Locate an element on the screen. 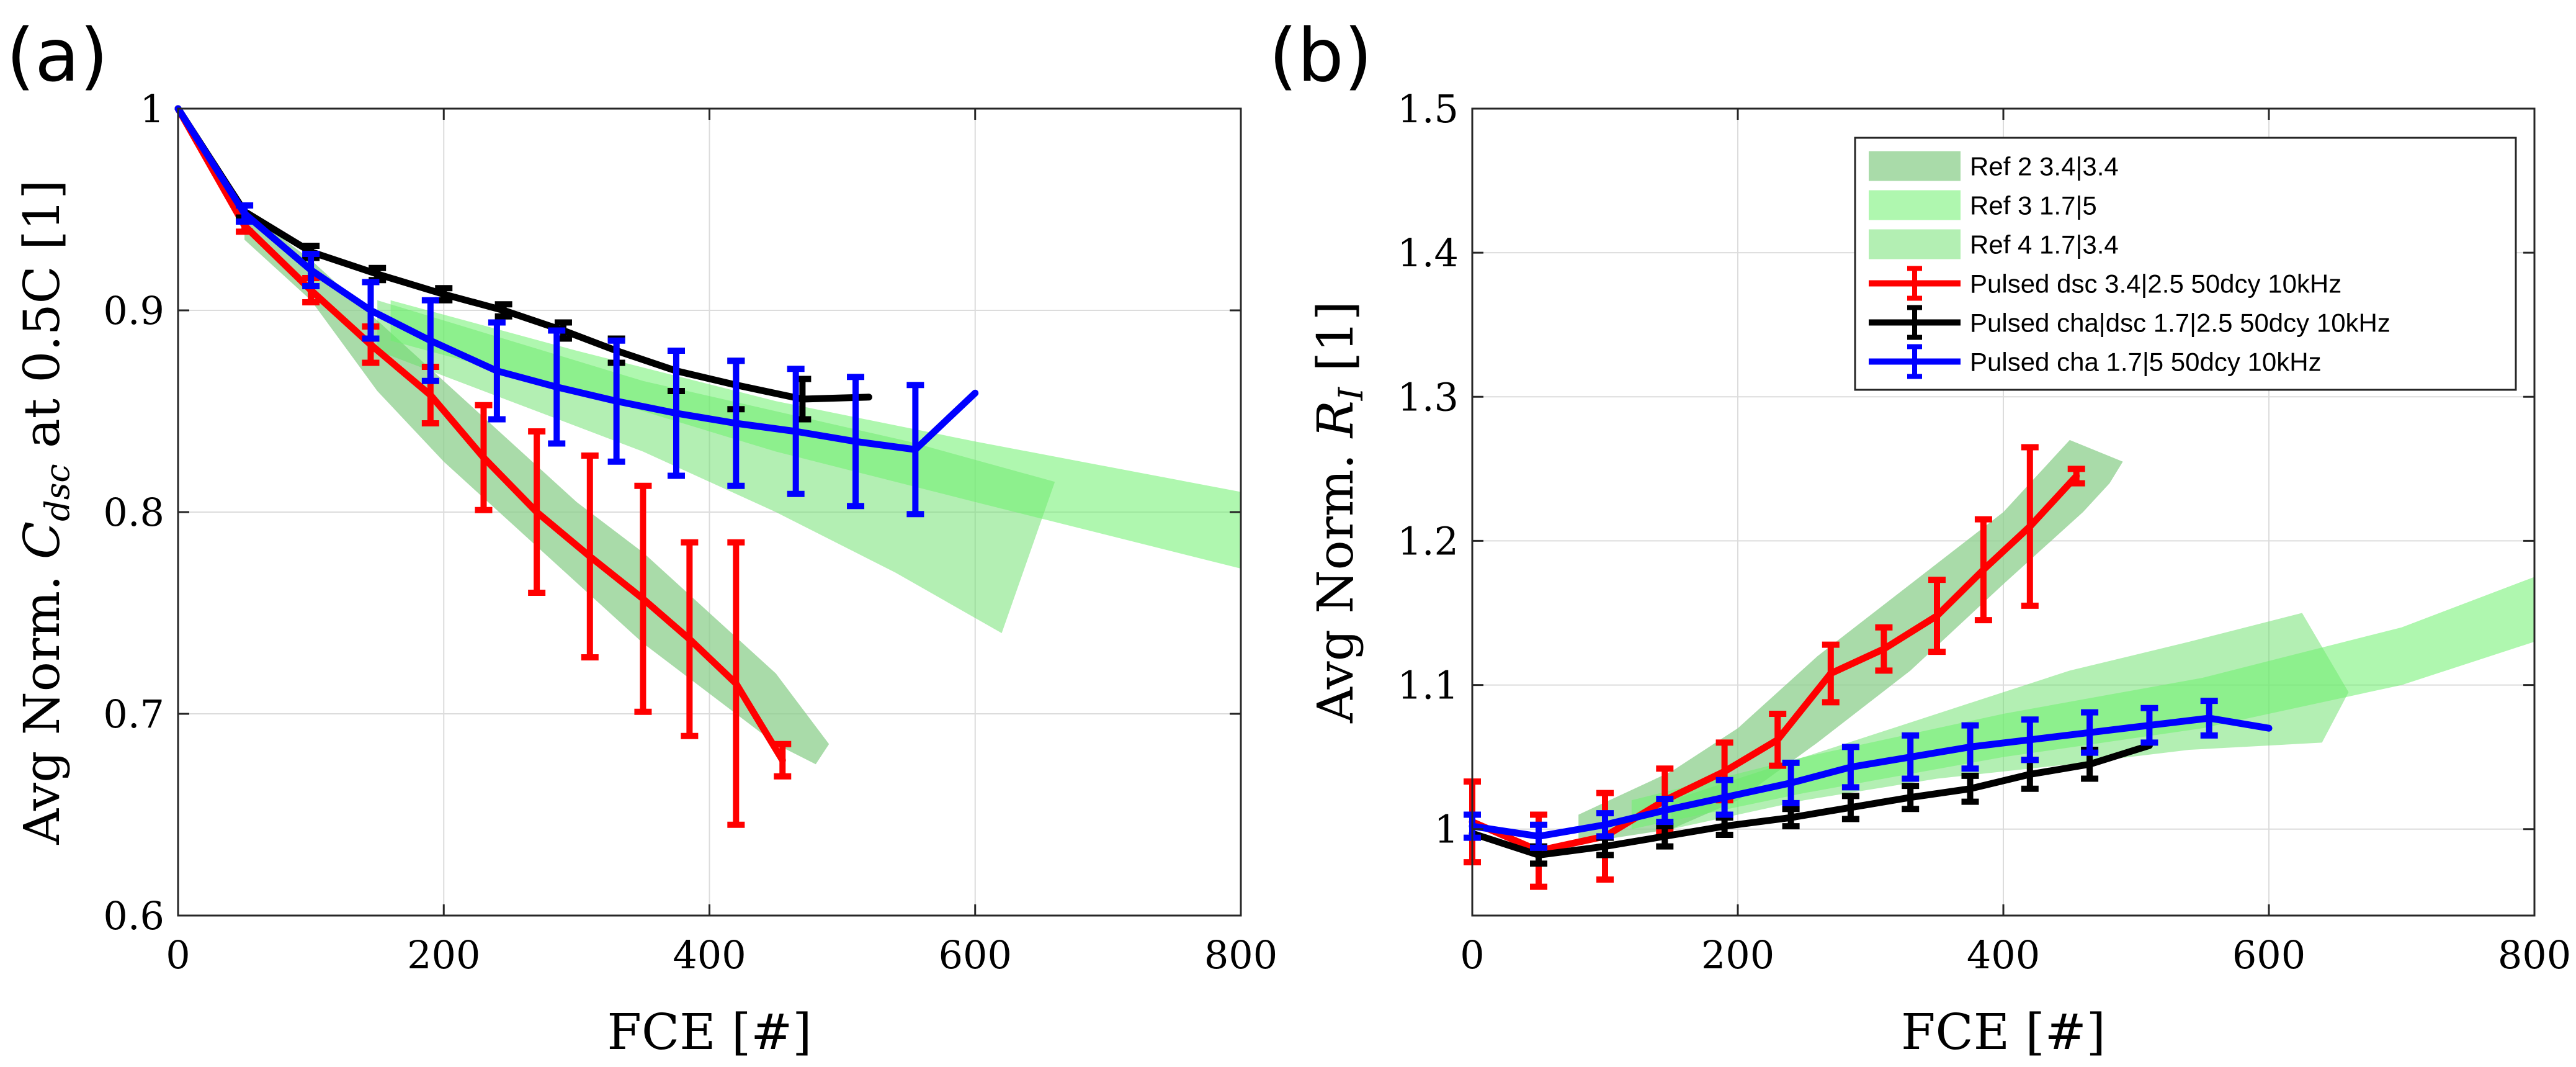 The height and width of the screenshot is (1067, 2576). legend-box is located at coordinates (2185, 264).